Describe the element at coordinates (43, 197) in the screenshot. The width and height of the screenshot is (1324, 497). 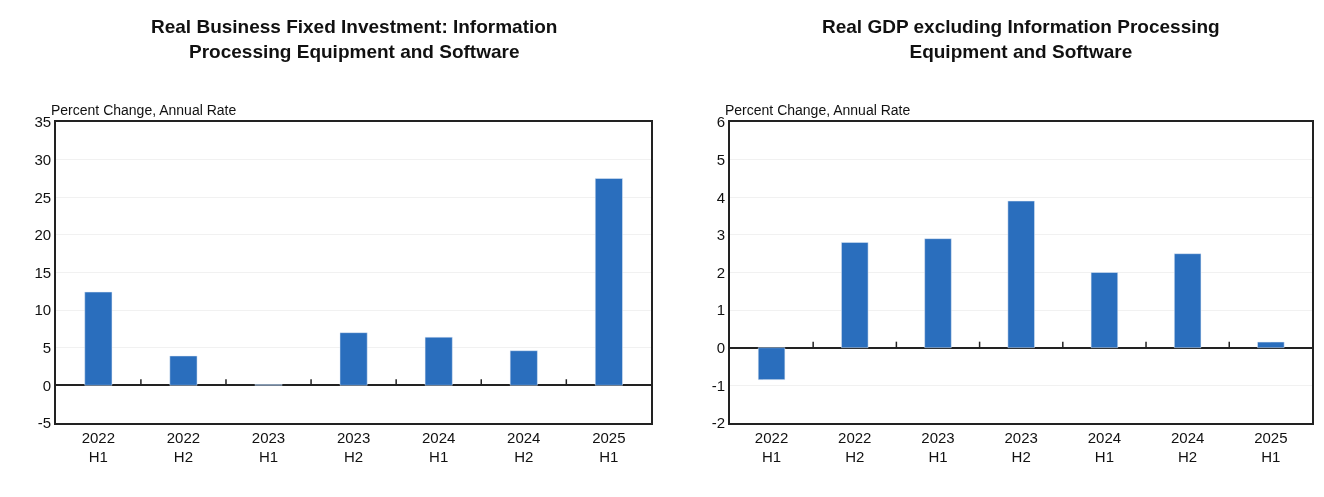
I see `y-tick-label: 25` at that location.